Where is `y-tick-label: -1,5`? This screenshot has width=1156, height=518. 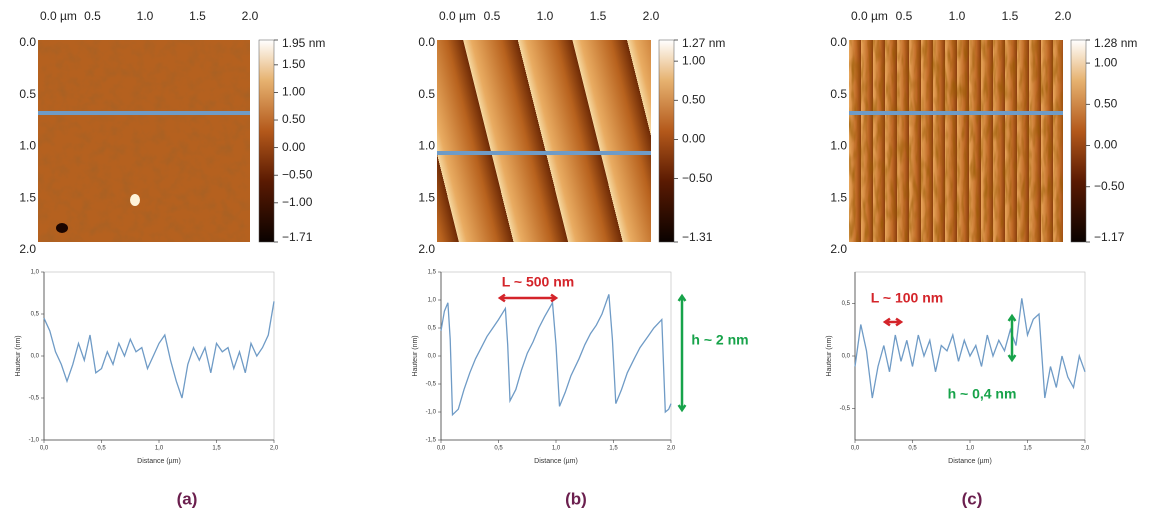
y-tick-label: -1,5 is located at coordinates (431, 441).